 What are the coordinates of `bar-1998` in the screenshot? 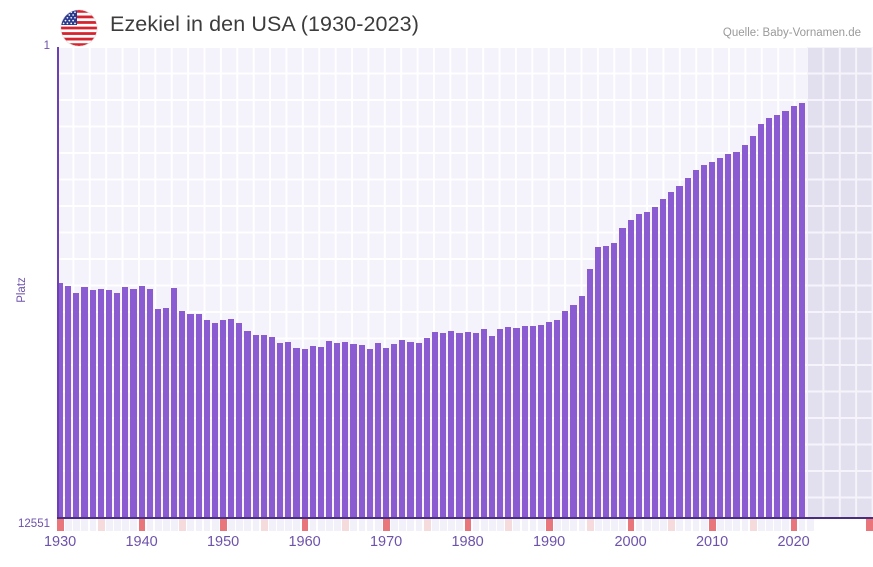 It's located at (614, 380).